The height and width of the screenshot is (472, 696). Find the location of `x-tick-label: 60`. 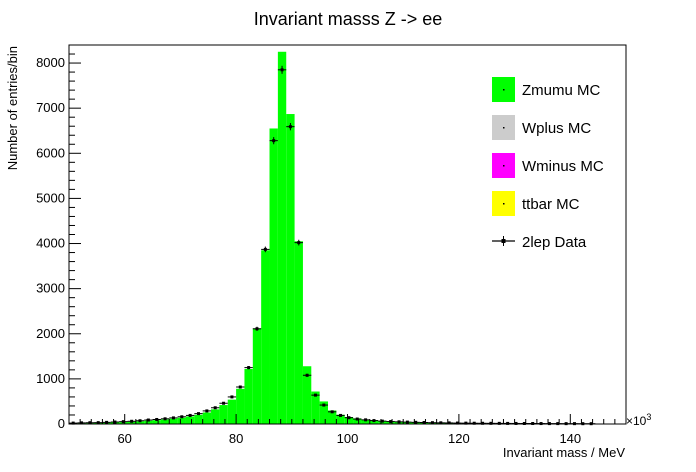

x-tick-label: 60 is located at coordinates (124, 438).